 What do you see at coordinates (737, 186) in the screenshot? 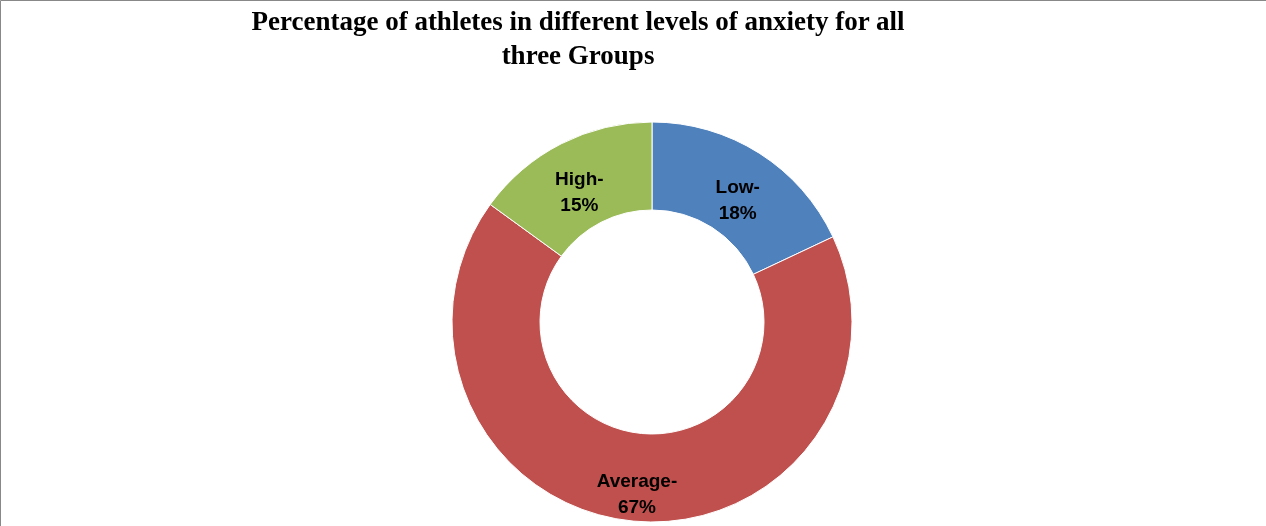
I see `slice-label: Low-` at bounding box center [737, 186].